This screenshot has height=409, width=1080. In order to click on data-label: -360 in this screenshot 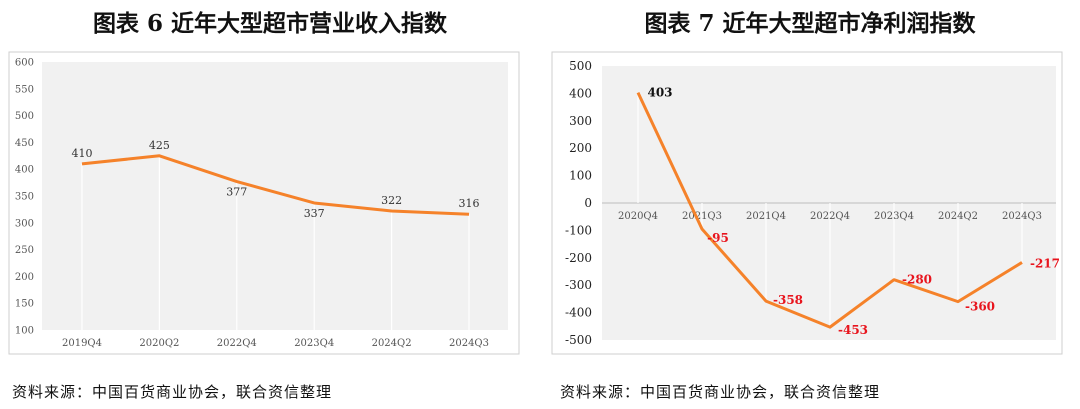, I will do `click(980, 307)`.